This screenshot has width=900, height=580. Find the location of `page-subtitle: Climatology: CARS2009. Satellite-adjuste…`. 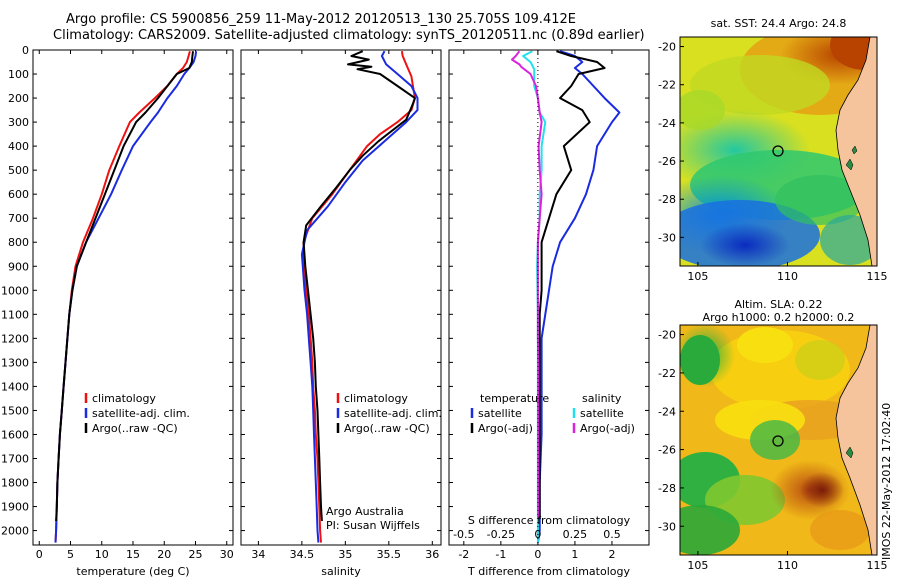

page-subtitle: Climatology: CARS2009. Satellite-adjuste… is located at coordinates (349, 35).